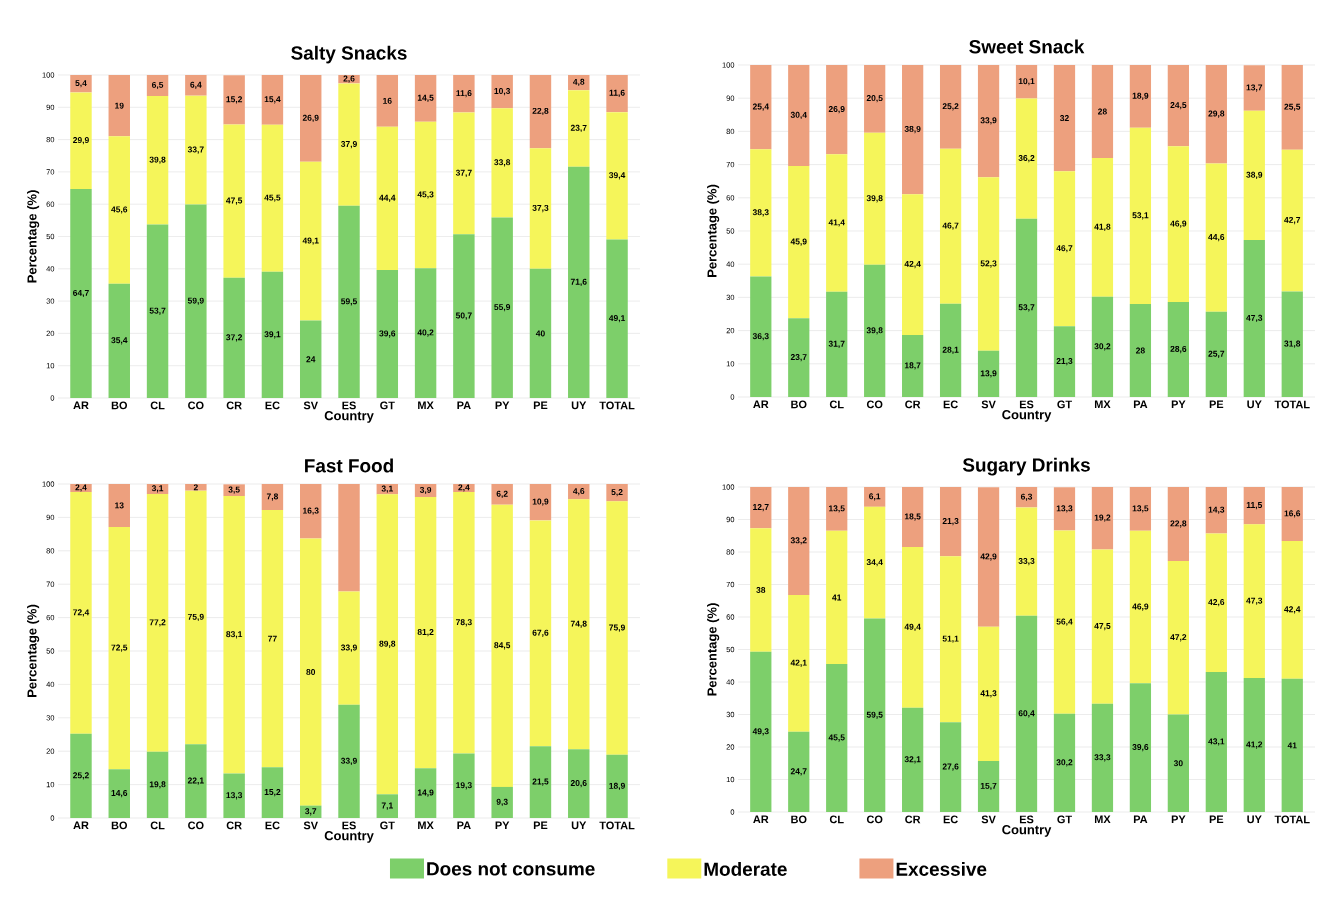 The height and width of the screenshot is (900, 1338). I want to click on data-label: 22,8, so click(1178, 524).